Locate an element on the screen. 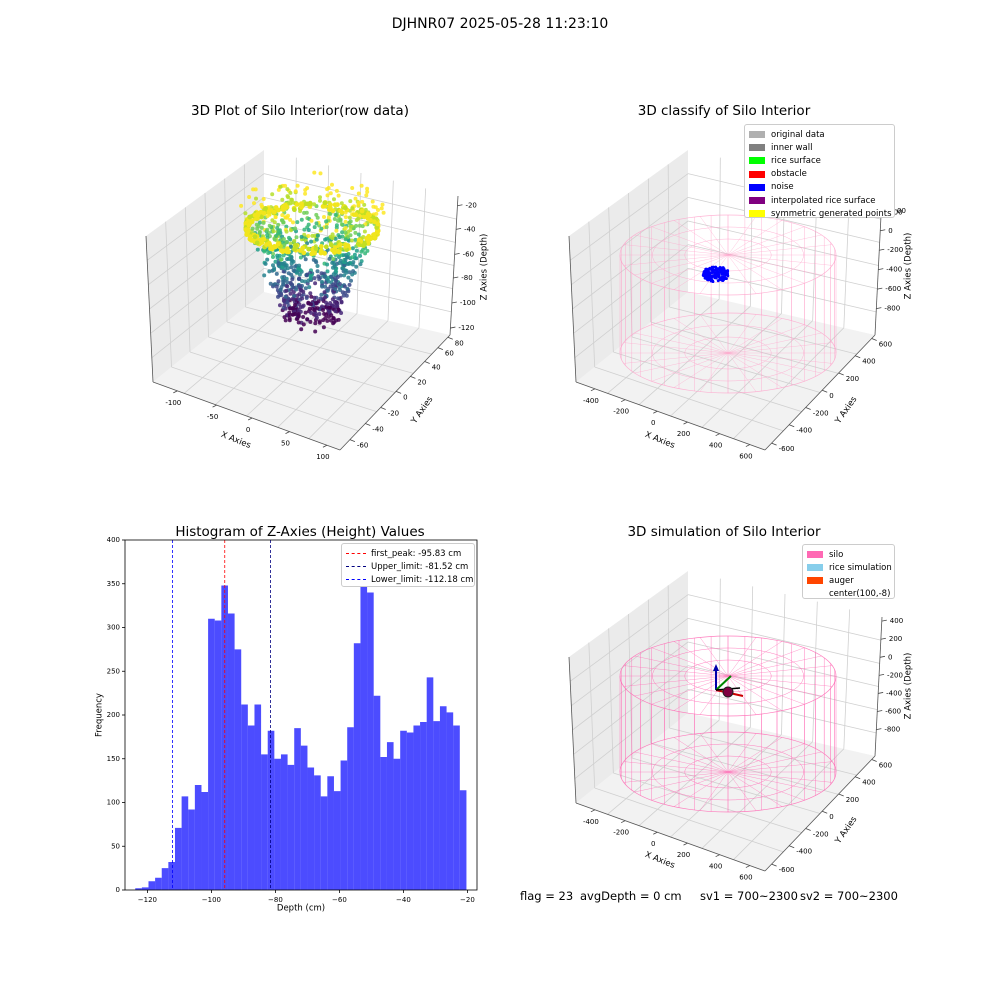 Image resolution: width=1000 pixels, height=1000 pixels. y-tick-label: 20 is located at coordinates (421, 382).